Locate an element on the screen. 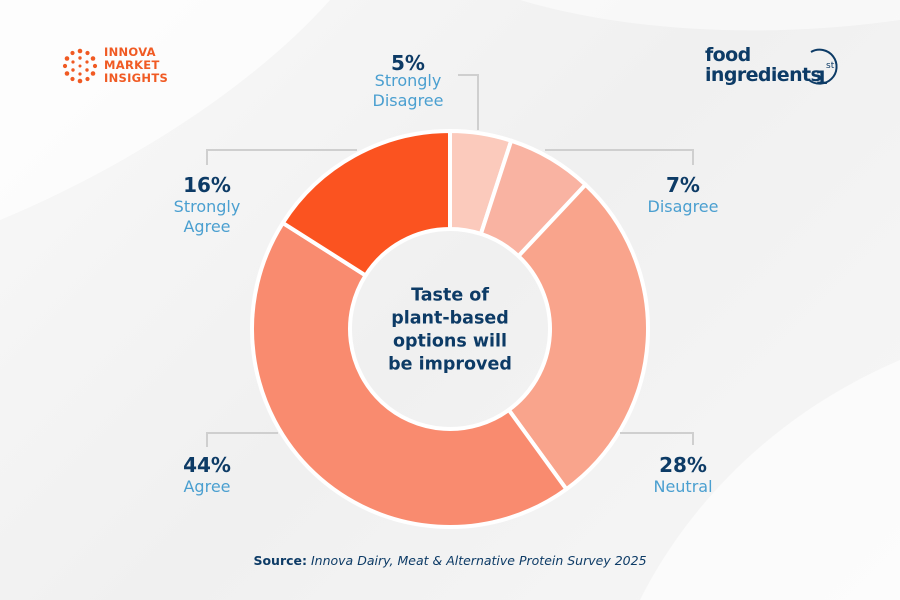  innova-line-2: MARKET is located at coordinates (132, 65).